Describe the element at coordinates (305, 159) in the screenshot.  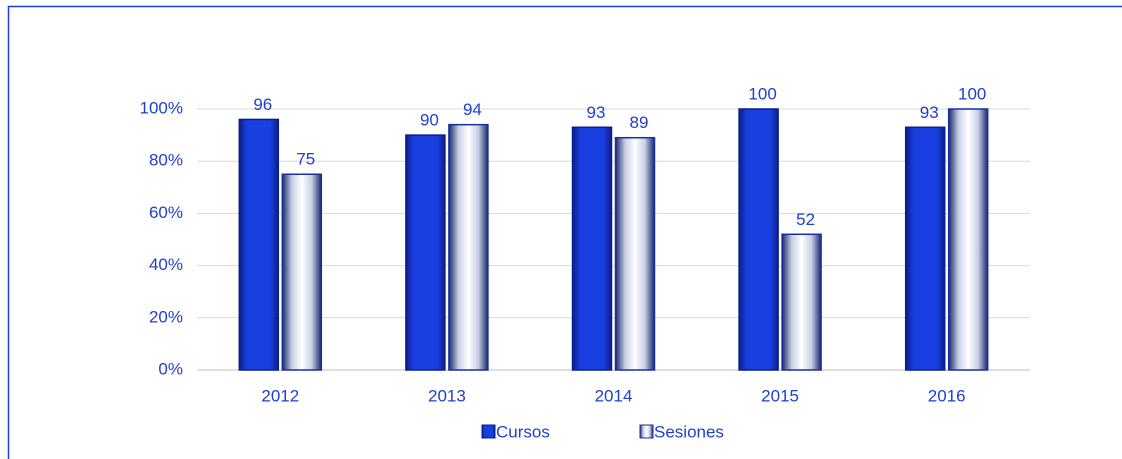
I see `data-label: 75` at that location.